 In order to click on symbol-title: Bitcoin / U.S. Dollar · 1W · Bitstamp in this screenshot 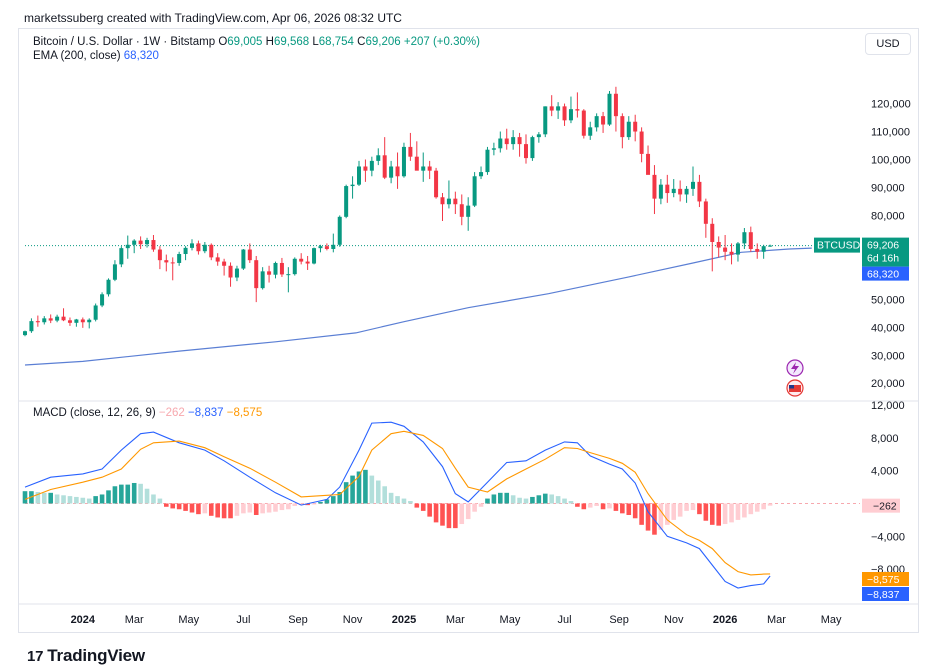, I will do `click(124, 42)`.